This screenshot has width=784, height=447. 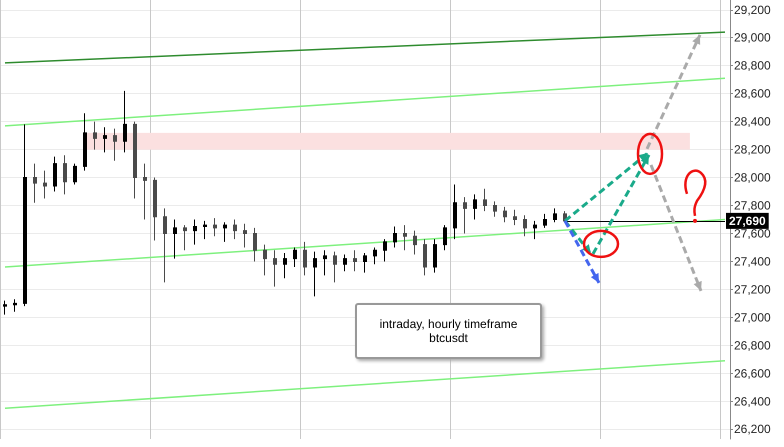 I want to click on y-tick-label: 27,400, so click(x=753, y=261).